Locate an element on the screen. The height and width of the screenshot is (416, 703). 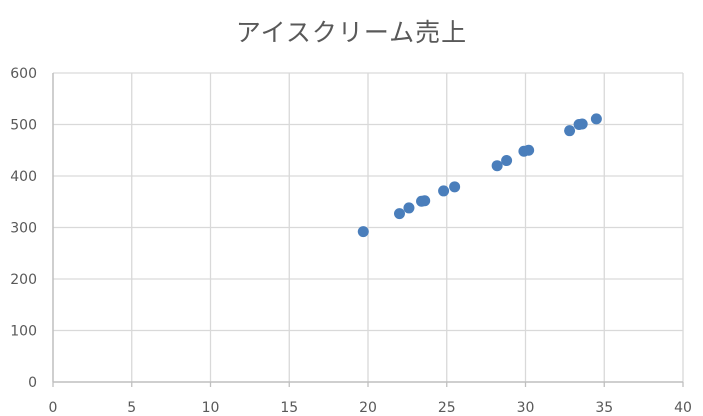
y-tick-label: 100 is located at coordinates (23, 332).